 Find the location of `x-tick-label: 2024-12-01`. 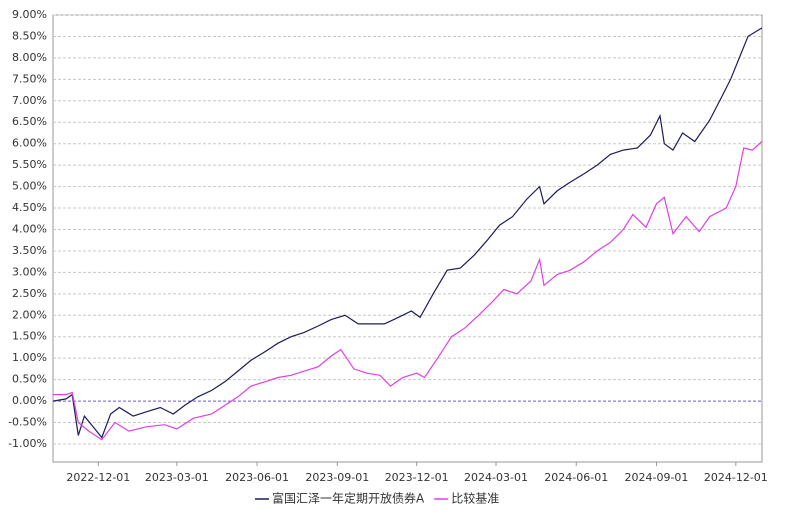

x-tick-label: 2024-12-01 is located at coordinates (736, 477).